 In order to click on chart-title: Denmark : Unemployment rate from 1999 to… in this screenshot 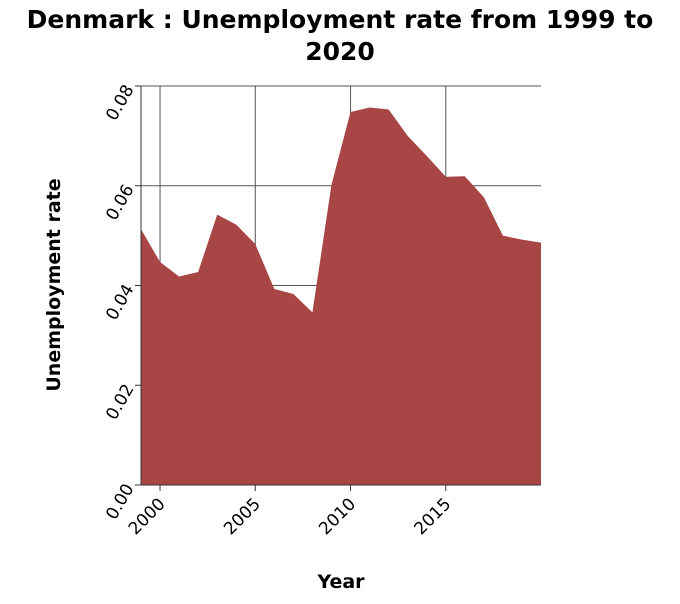, I will do `click(340, 36)`.